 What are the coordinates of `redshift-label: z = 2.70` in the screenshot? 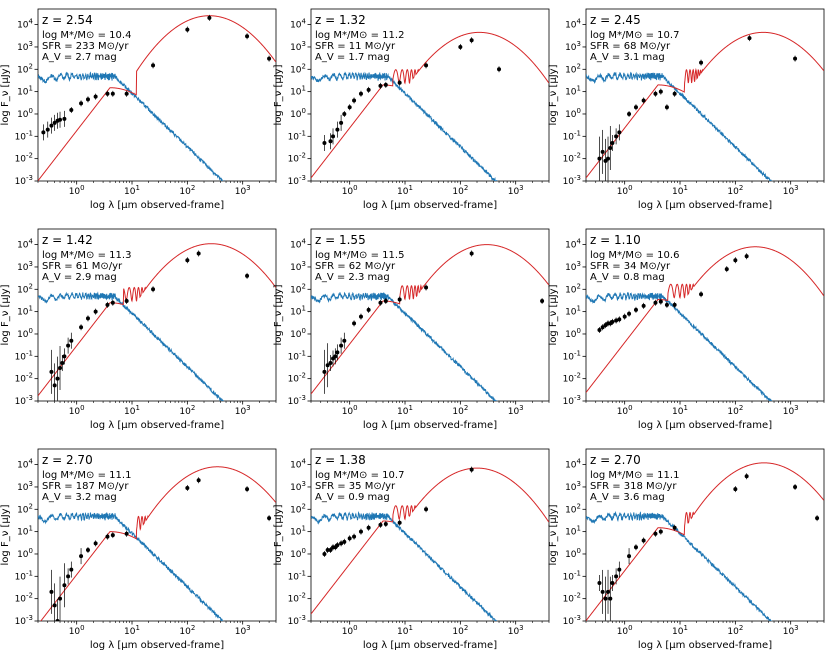 It's located at (67, 460).